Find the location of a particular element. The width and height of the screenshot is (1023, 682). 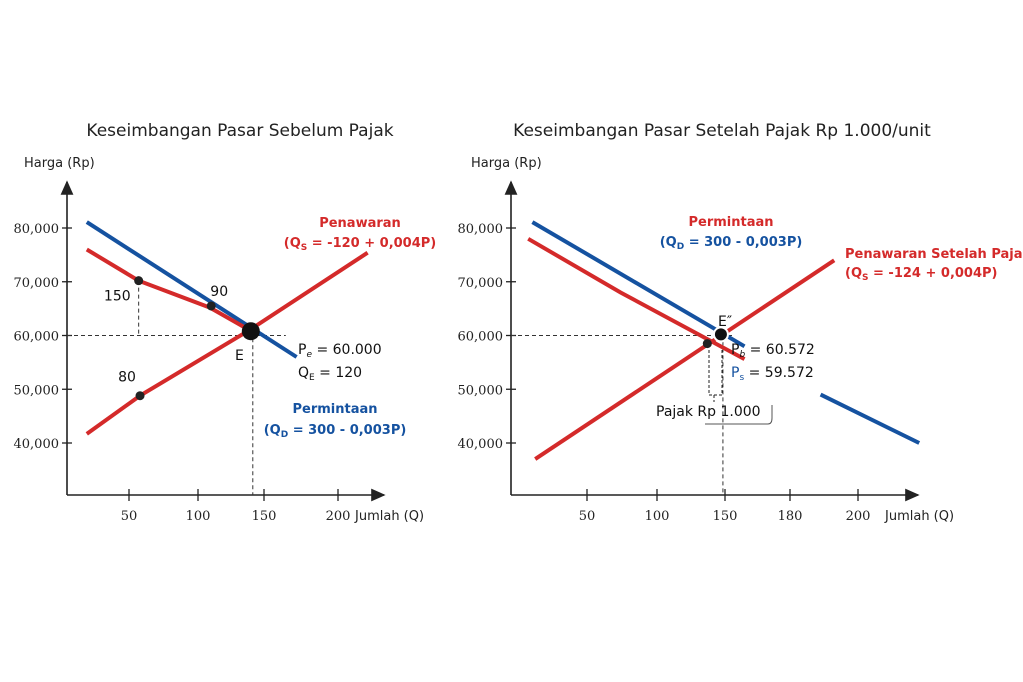

chart-title: Keseimbangan Pasar Sebelum Pajak is located at coordinates (239, 131).